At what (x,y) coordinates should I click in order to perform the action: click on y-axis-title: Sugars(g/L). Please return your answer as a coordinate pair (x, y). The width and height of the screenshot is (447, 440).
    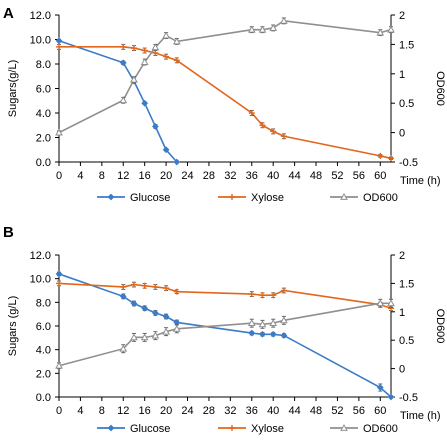
    Looking at the image, I should click on (13, 88).